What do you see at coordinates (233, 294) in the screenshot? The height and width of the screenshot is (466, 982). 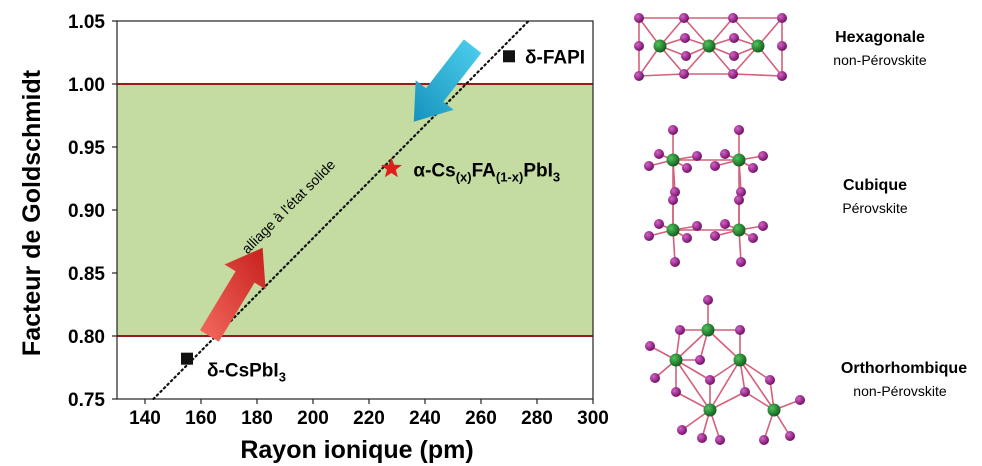 I see `red-arrow` at bounding box center [233, 294].